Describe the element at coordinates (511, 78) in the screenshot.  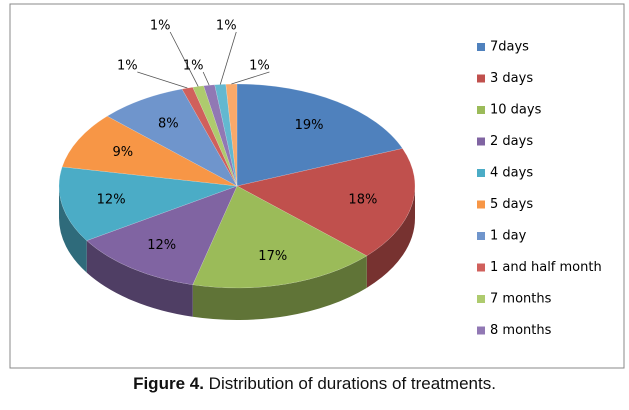
I see `legend-label: 3 days` at that location.